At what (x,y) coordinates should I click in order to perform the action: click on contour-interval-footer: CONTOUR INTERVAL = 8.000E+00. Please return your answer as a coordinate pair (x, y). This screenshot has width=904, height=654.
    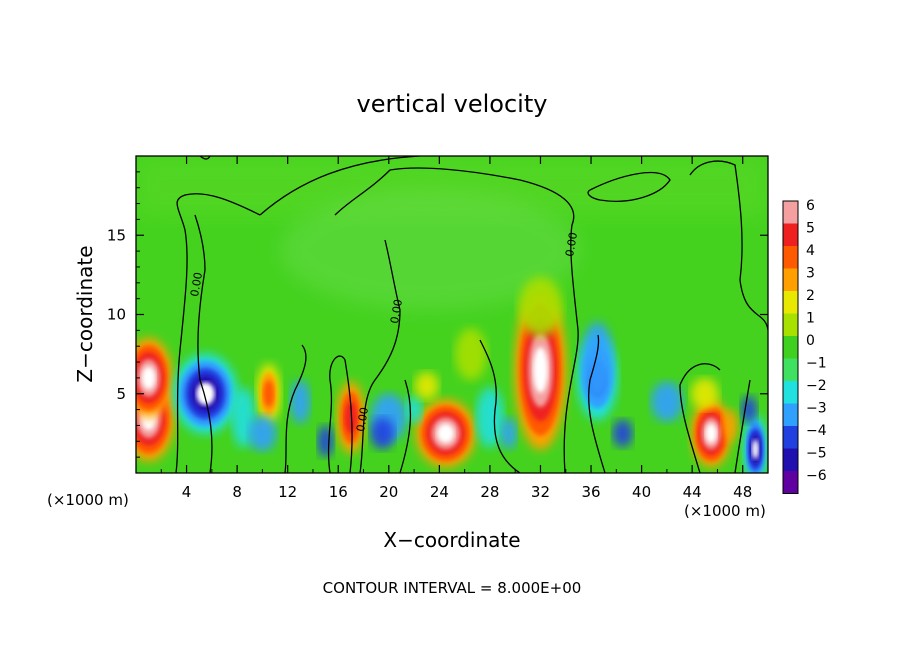
    Looking at the image, I should click on (452, 588).